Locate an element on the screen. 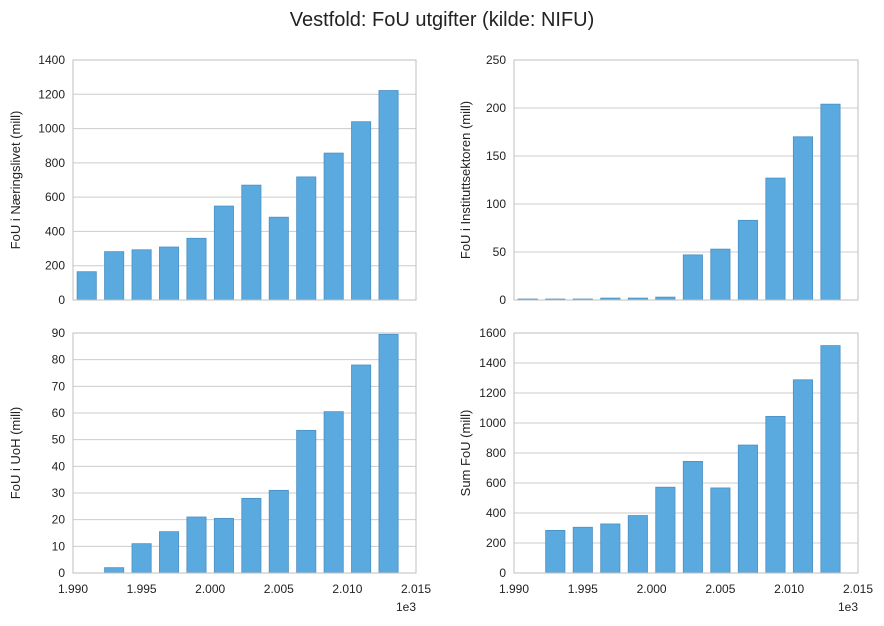  x-offset-label-left: 1e3 is located at coordinates (406, 607).